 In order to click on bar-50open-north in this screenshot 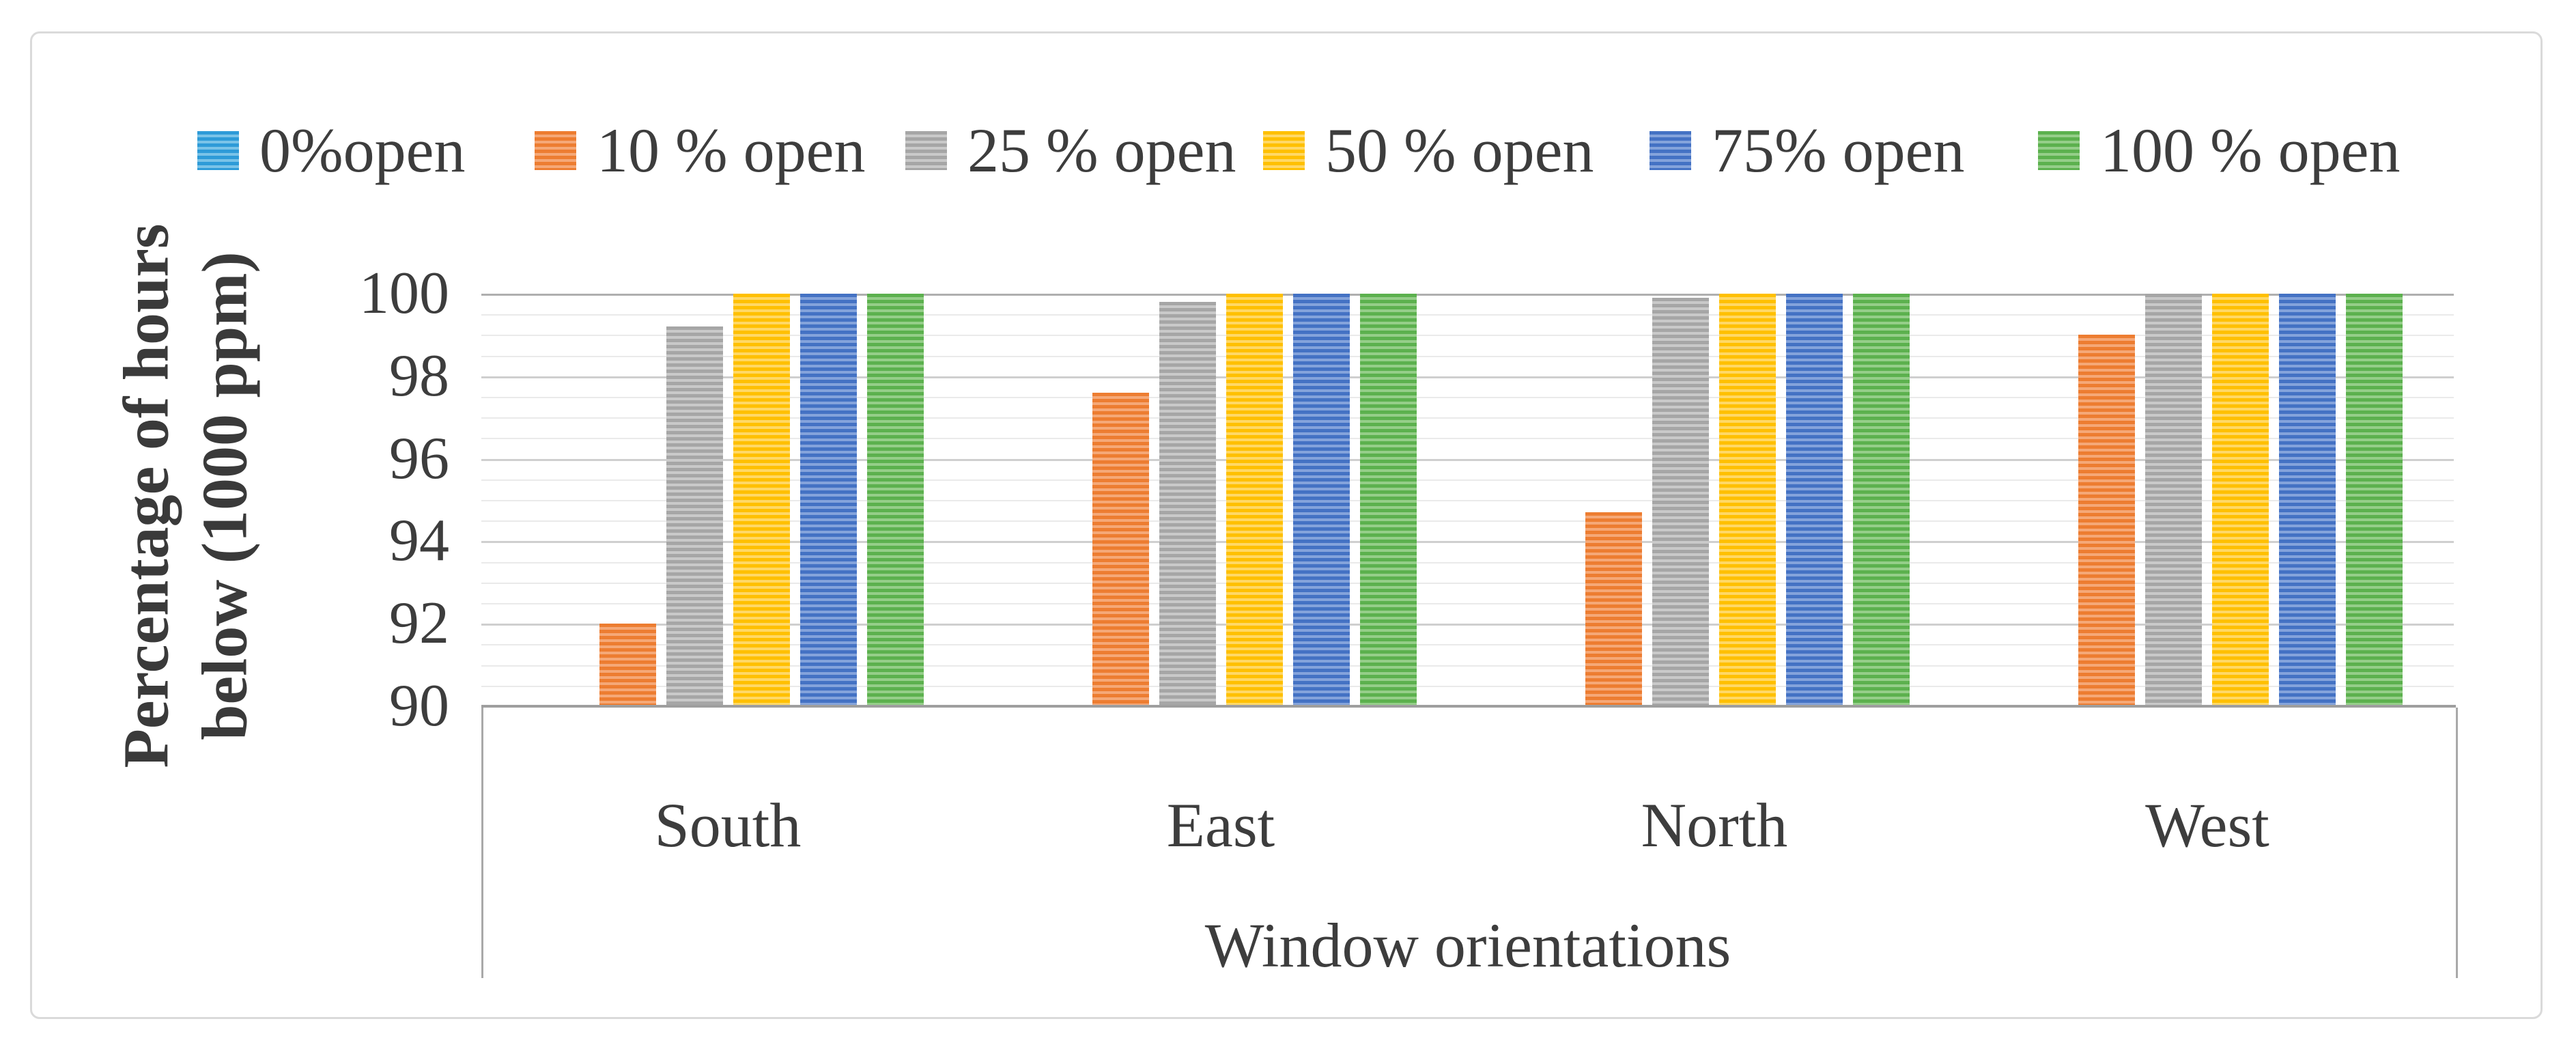, I will do `click(1748, 500)`.